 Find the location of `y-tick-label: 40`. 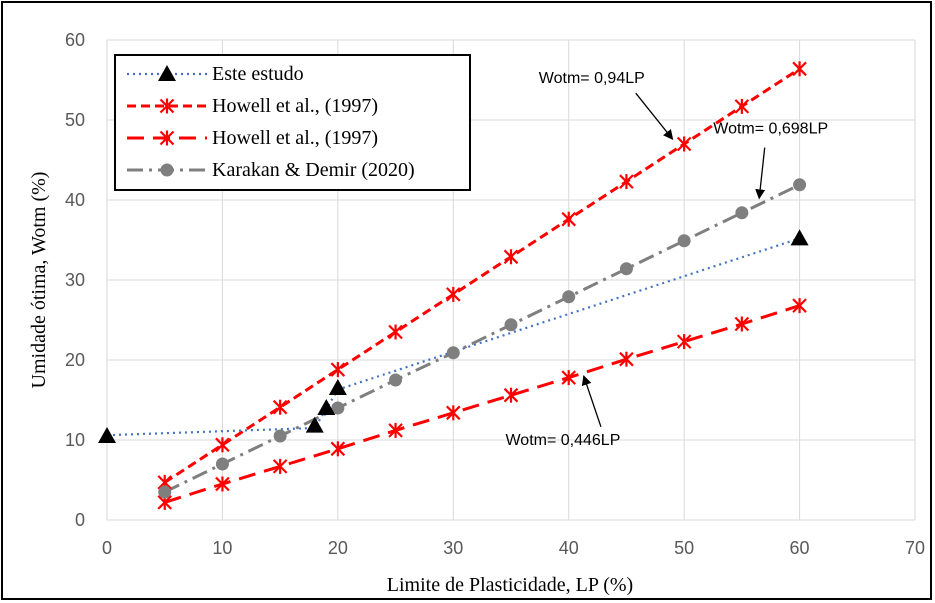

y-tick-label: 40 is located at coordinates (75, 200).